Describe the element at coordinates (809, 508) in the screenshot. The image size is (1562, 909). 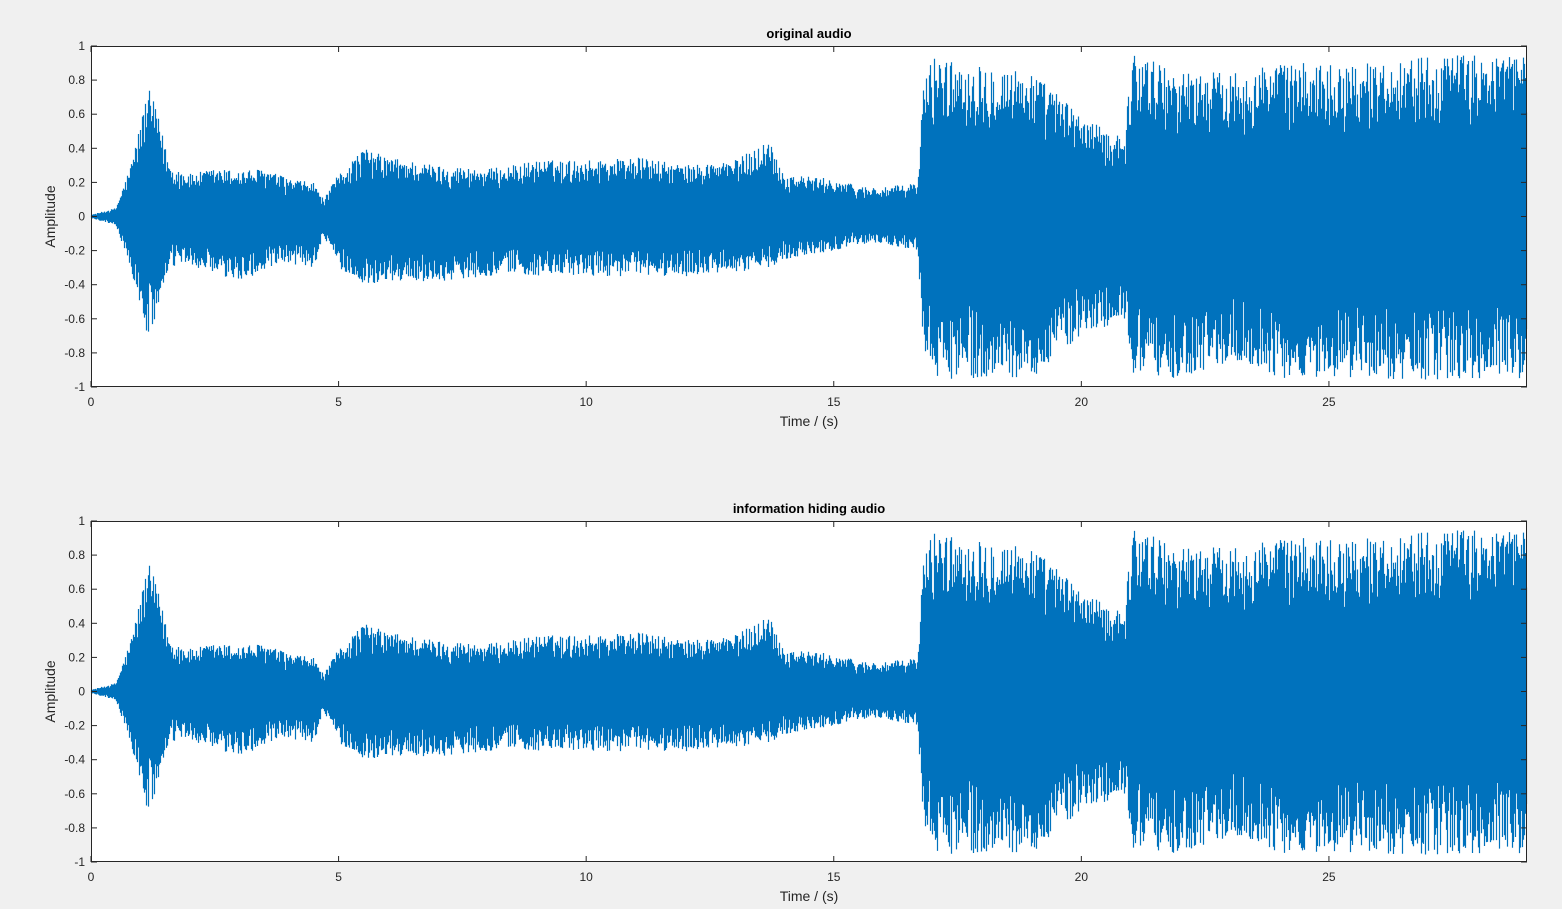
I see `chart-title: information hiding audio` at that location.